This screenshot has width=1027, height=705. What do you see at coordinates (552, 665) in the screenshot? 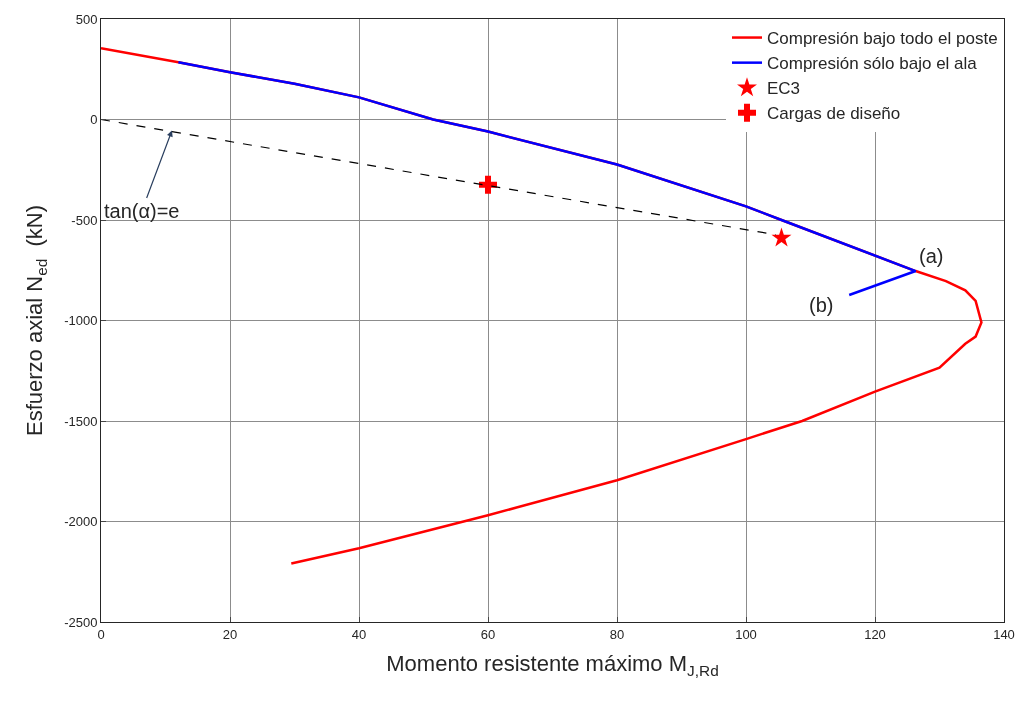
I see `x-axis-title: Momento resistente máximo M$_{J,Rd}$` at bounding box center [552, 665].